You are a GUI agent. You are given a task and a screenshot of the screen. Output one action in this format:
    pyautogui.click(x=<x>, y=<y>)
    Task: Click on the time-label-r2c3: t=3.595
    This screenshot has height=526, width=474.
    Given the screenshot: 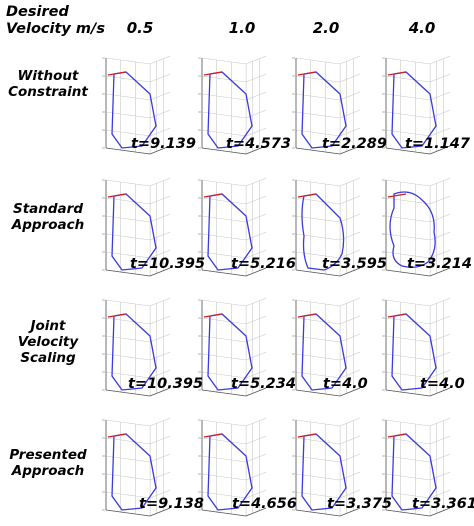 What is the action you would take?
    pyautogui.click(x=354, y=264)
    